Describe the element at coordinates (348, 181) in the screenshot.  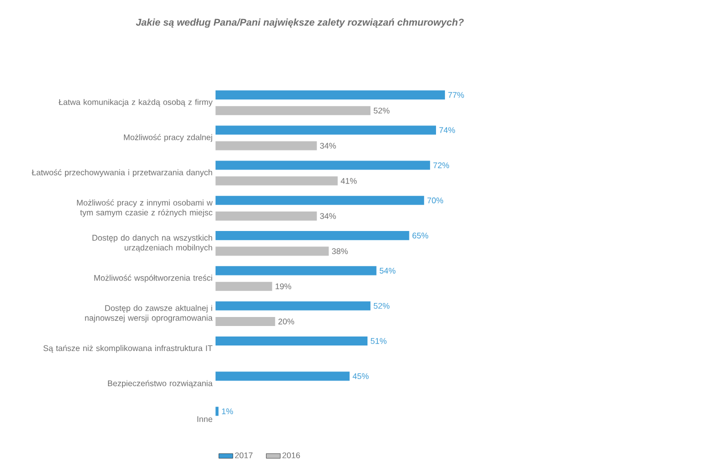
I see `data-label: 41%` at that location.